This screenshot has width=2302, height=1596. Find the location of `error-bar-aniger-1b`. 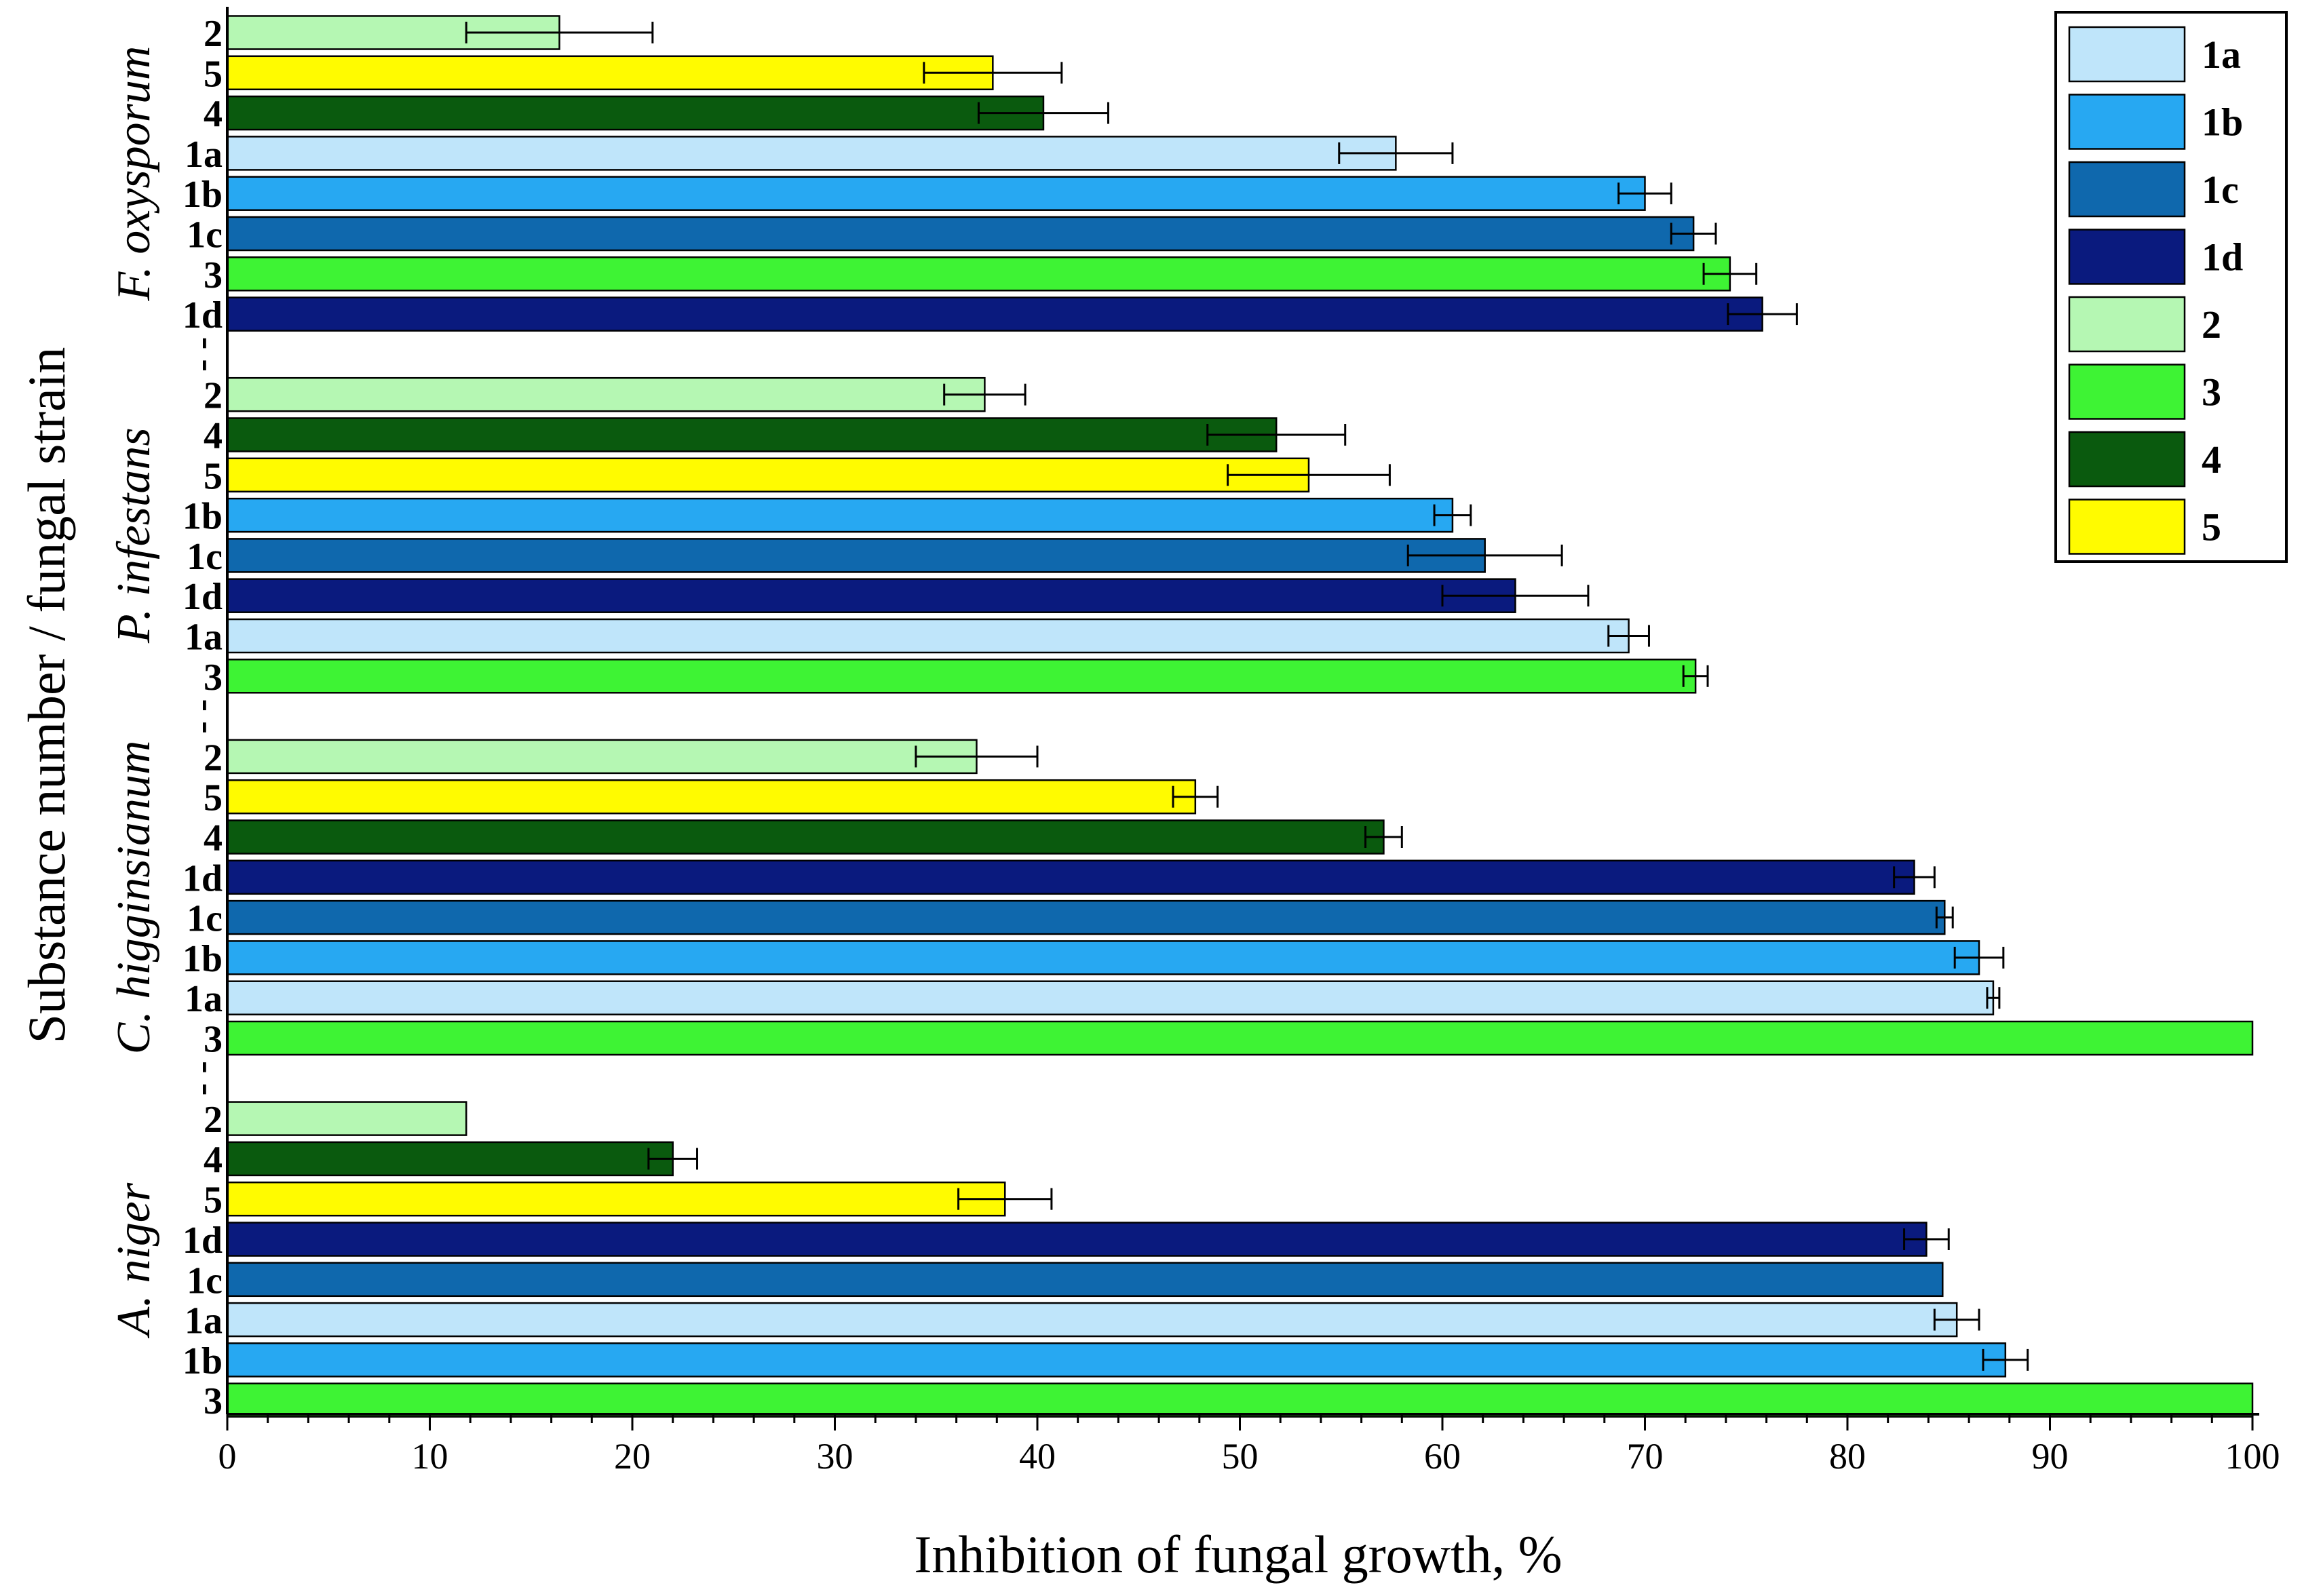

error-bar-aniger-1b is located at coordinates (2005, 1359).